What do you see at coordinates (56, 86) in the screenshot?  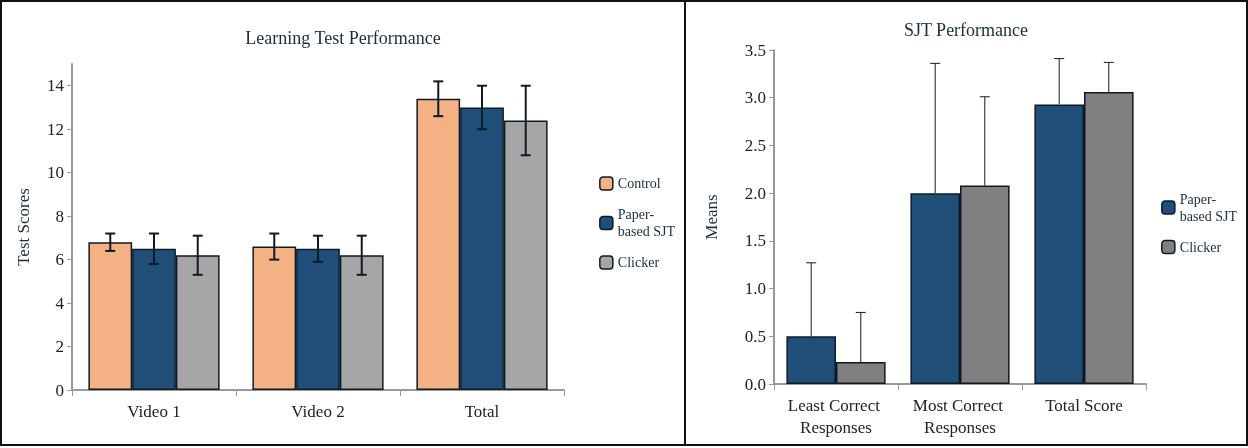 I see `y-tick-label: 14` at bounding box center [56, 86].